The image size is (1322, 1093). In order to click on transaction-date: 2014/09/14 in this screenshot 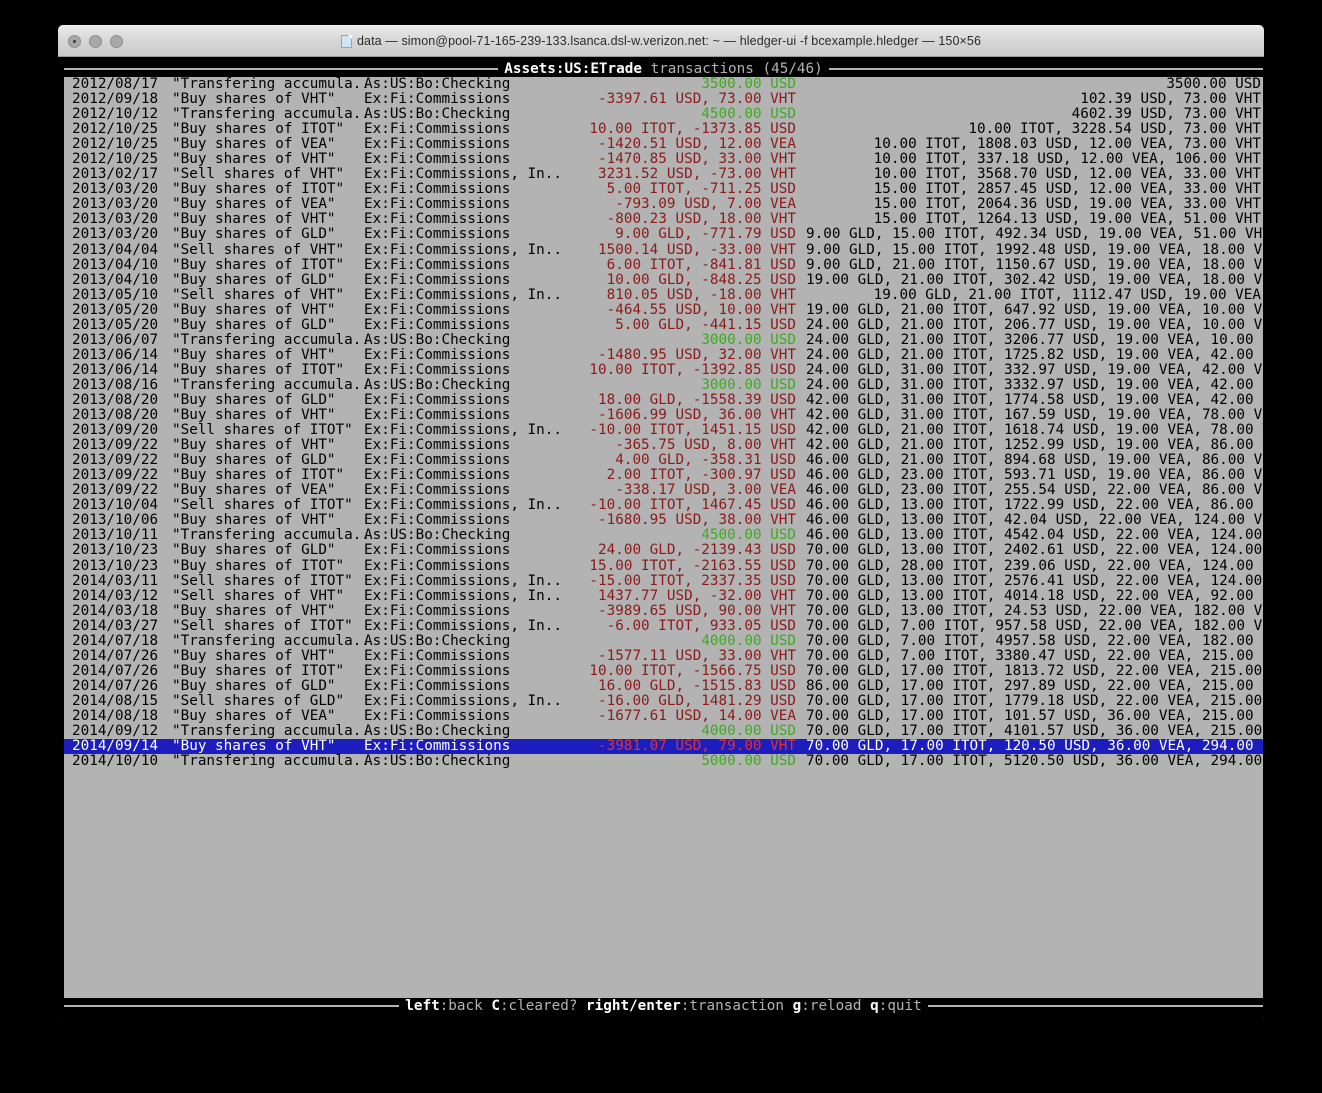, I will do `click(115, 746)`.